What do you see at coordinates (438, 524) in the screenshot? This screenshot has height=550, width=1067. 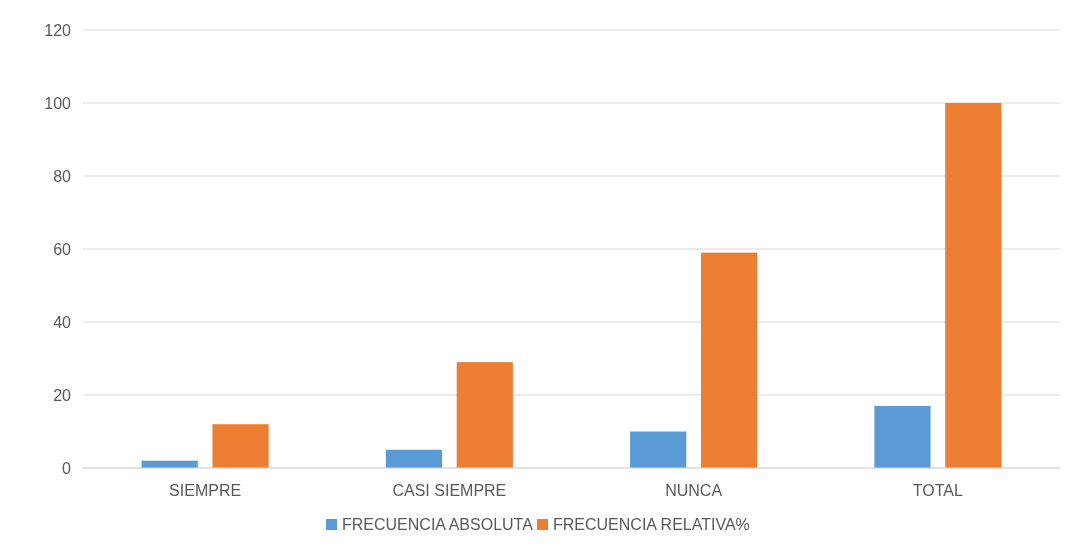 I see `legend-label: FRECUENCIA ABSOLUTA` at bounding box center [438, 524].